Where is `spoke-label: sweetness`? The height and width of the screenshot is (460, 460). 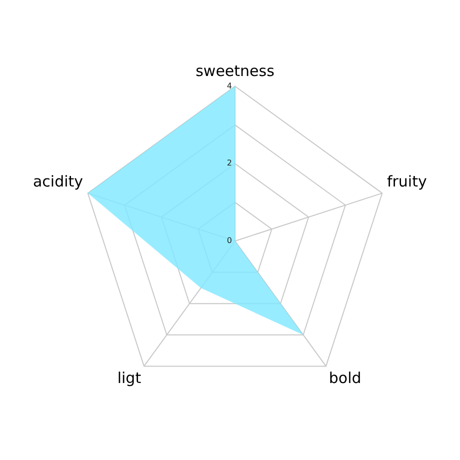 spoke-label: sweetness is located at coordinates (235, 71).